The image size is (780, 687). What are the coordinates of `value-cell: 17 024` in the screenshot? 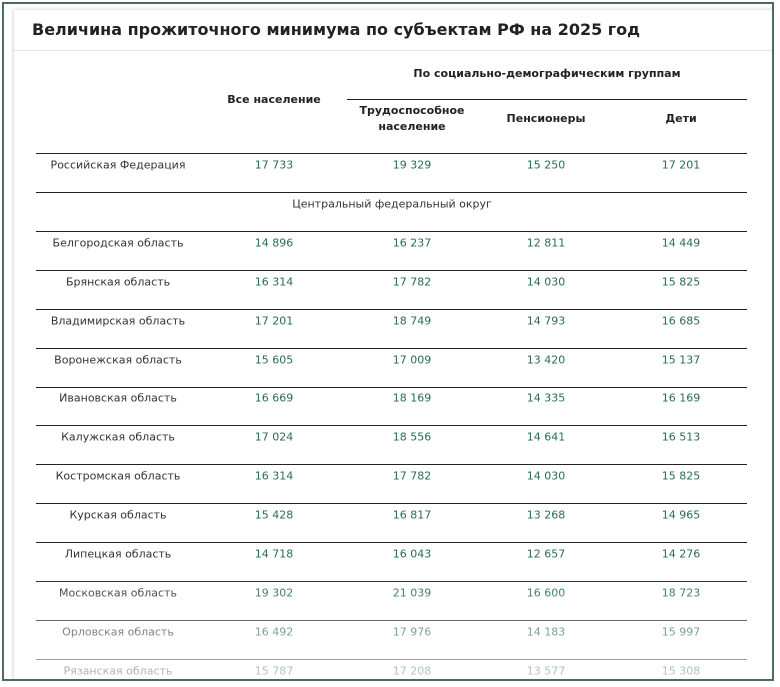 It's located at (274, 437).